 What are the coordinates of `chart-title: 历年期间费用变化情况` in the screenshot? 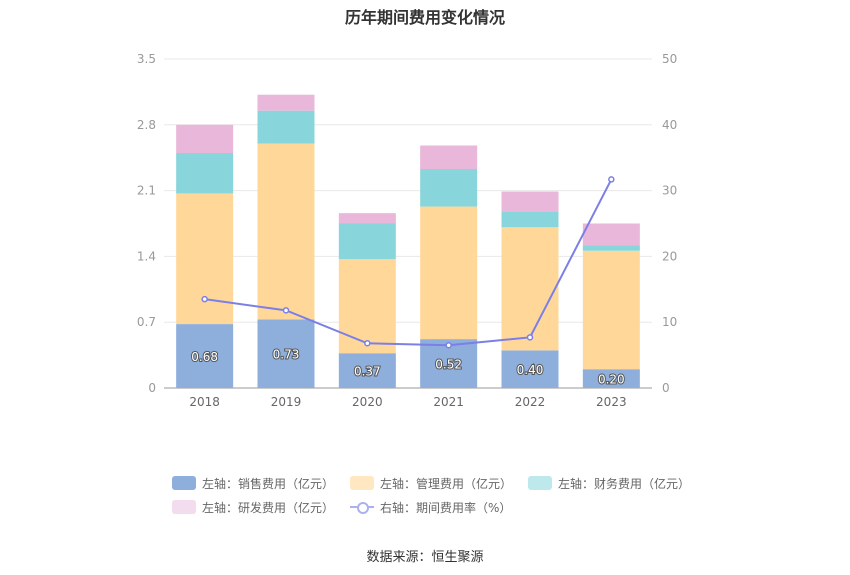 It's located at (424, 17).